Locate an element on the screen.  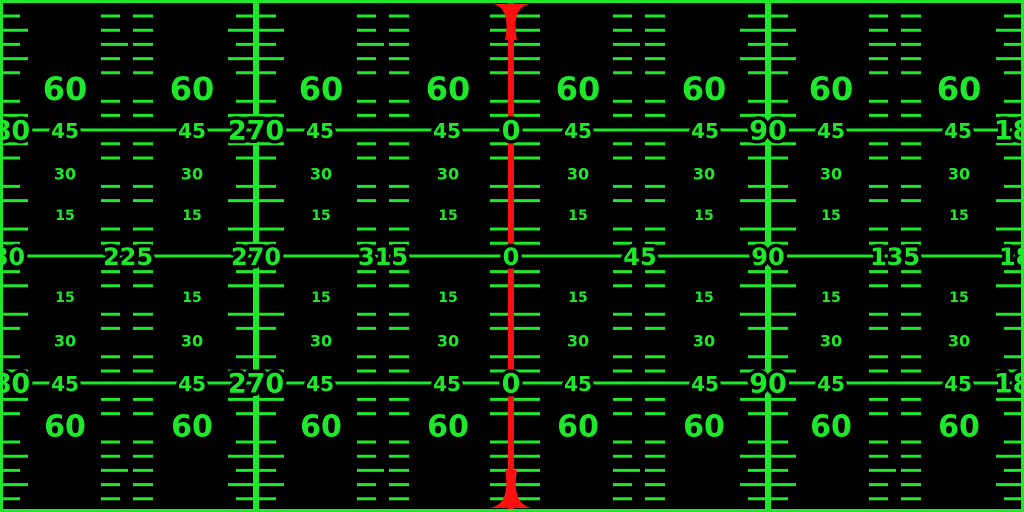
scale-label: 135 is located at coordinates (895, 257).